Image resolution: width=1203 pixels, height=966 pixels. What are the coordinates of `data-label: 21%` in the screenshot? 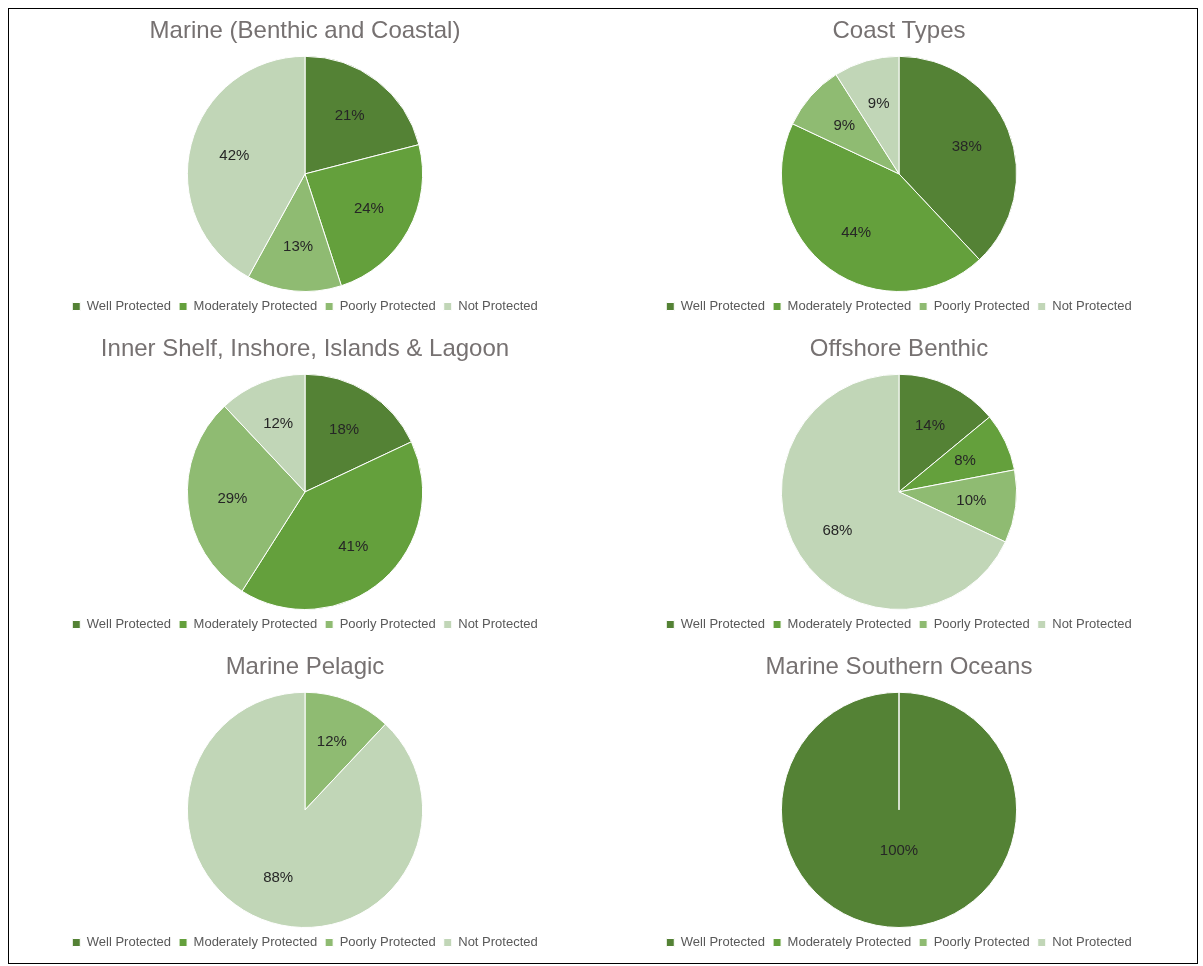 It's located at (349, 115).